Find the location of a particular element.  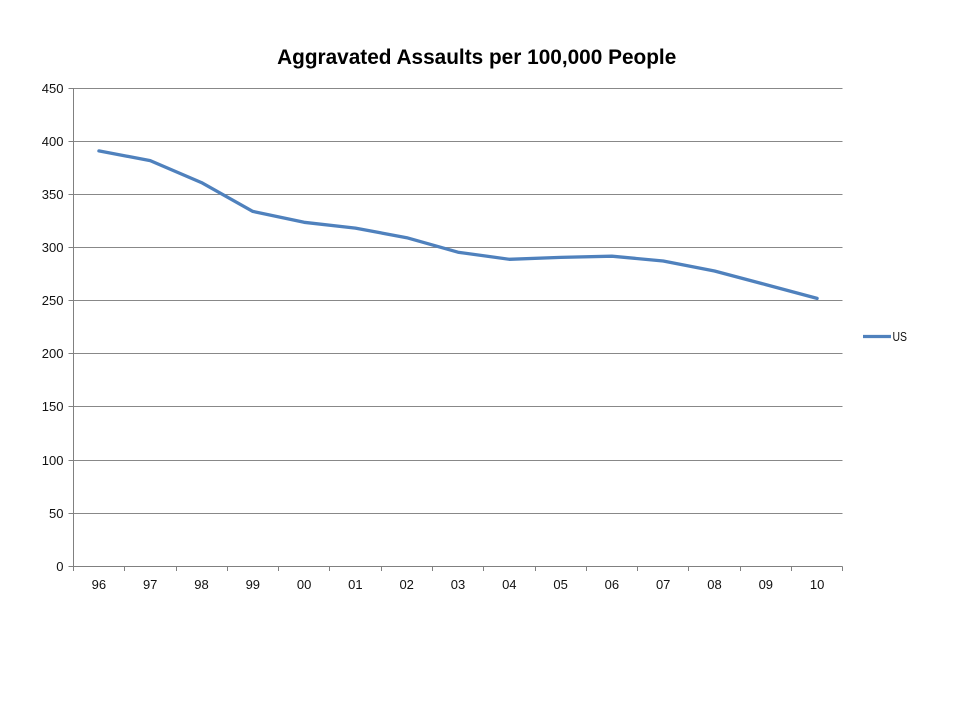

svg-text: 03 is located at coordinates (458, 584).